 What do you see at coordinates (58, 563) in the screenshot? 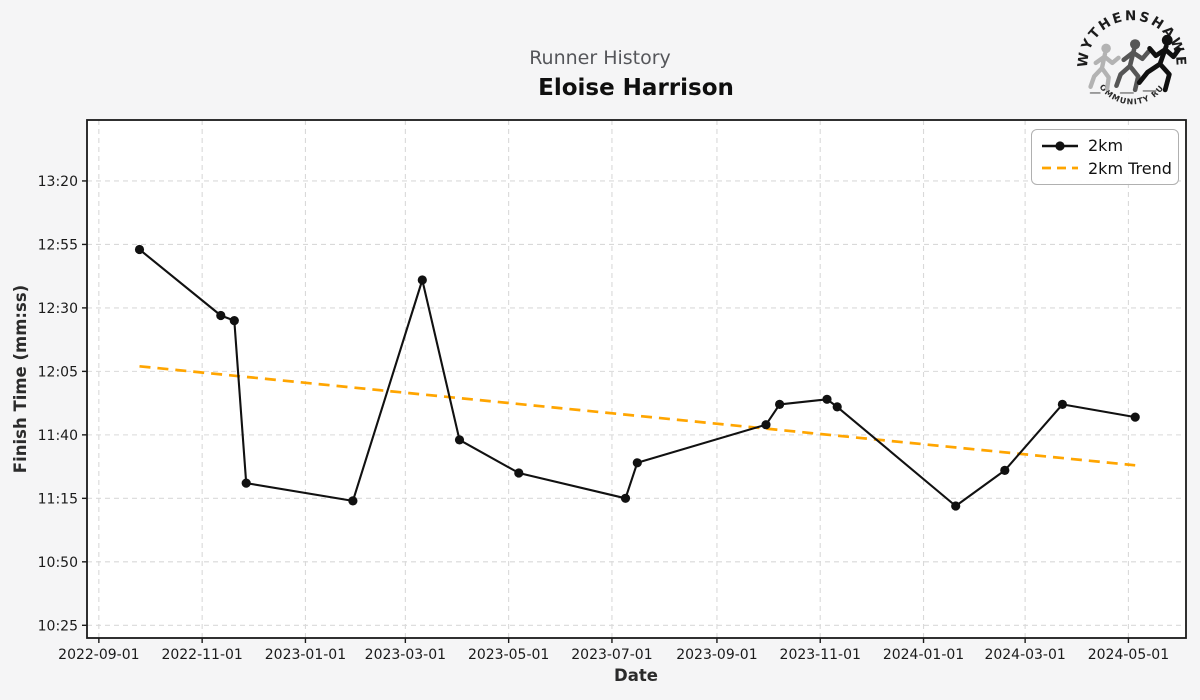
I see `y-tick-label: 10:50` at bounding box center [58, 563].